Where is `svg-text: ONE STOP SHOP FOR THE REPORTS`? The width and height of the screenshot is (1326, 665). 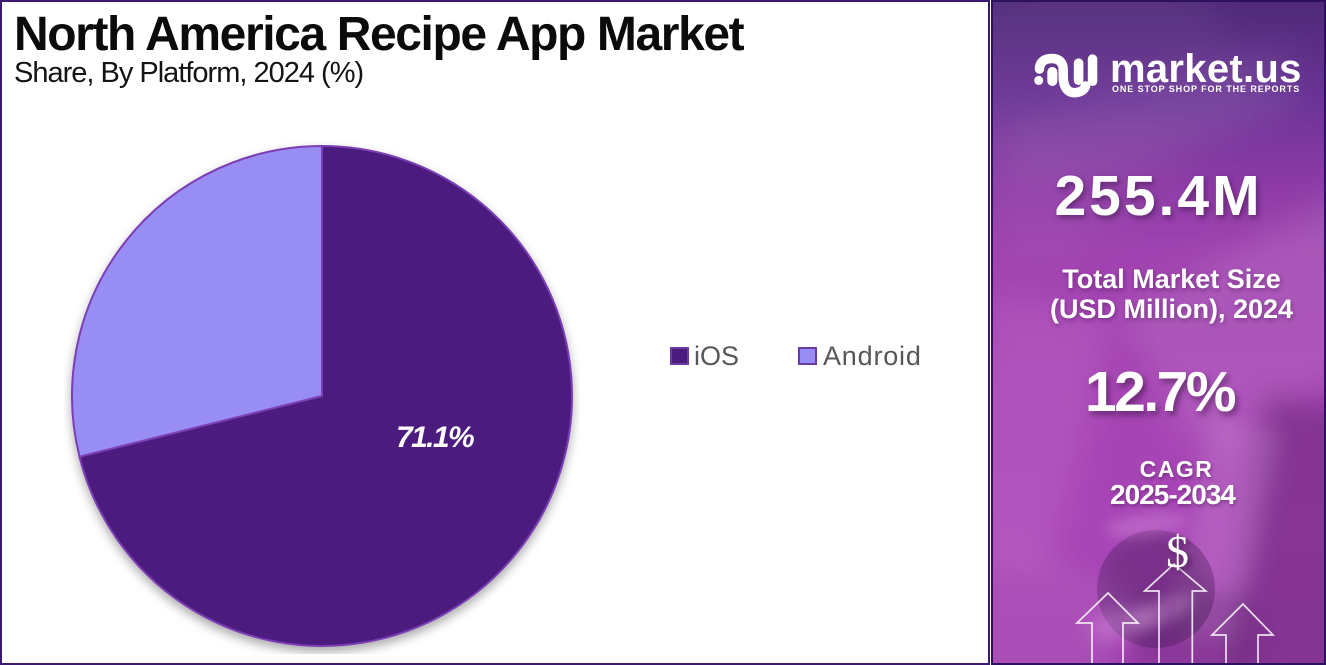 svg-text: ONE STOP SHOP FOR THE REPORTS is located at coordinates (1206, 89).